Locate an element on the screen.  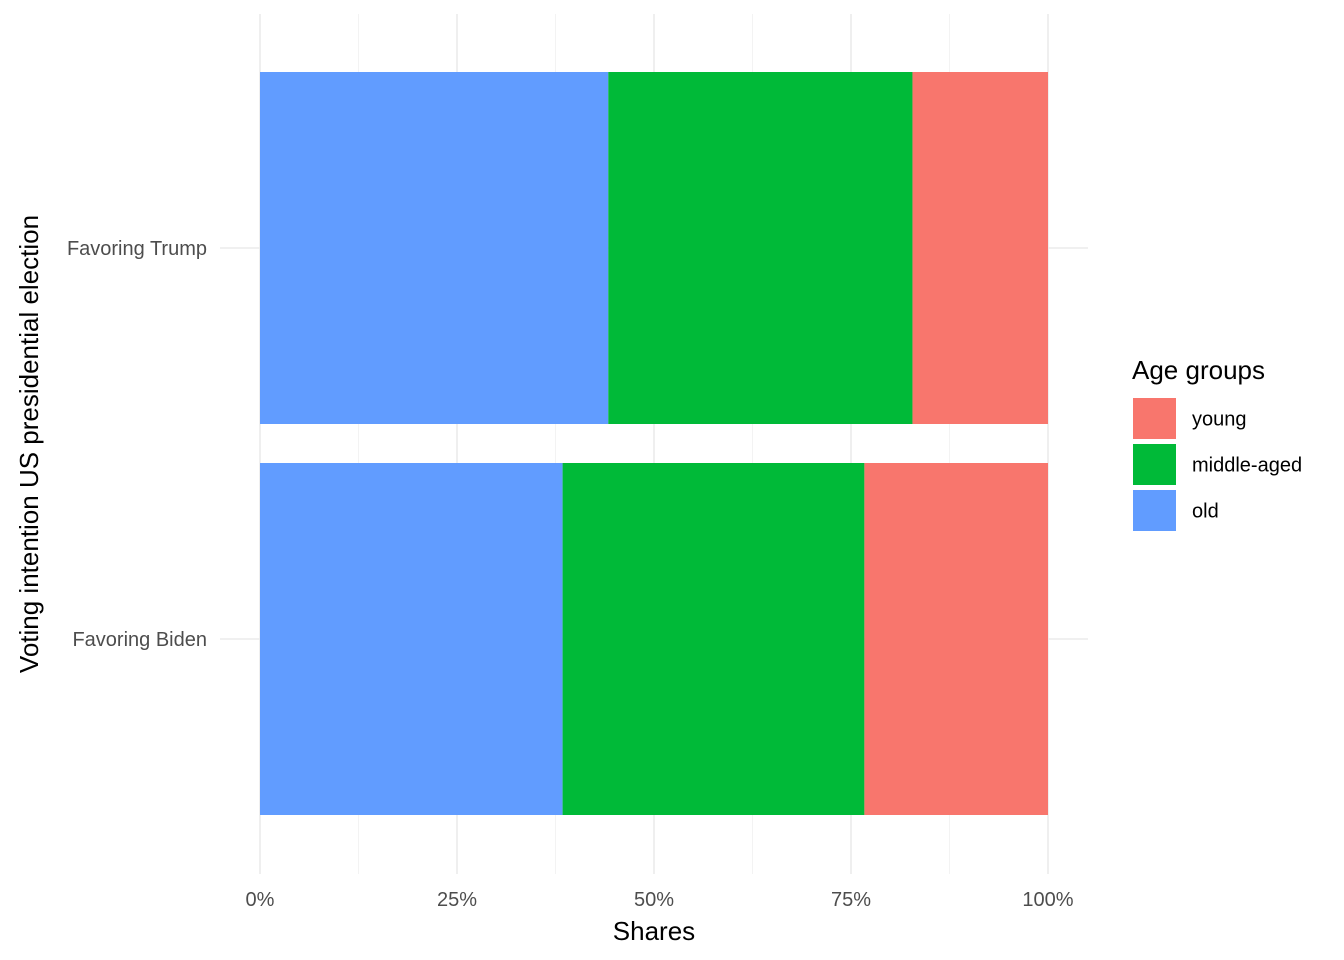
legend-items: young middle-aged old is located at coordinates (1217, 464).